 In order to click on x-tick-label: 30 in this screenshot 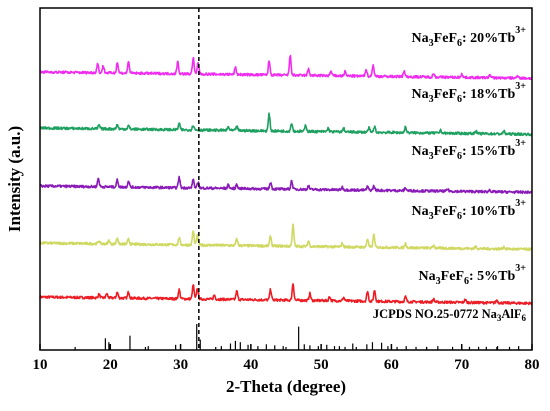, I will do `click(180, 365)`.